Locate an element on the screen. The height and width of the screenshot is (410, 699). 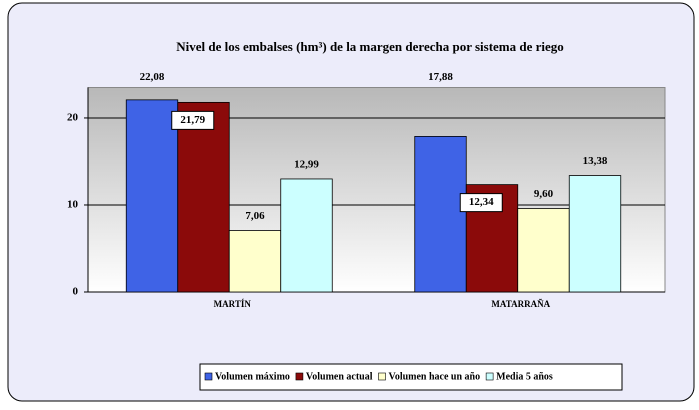
data-label: 9,60 is located at coordinates (544, 194).